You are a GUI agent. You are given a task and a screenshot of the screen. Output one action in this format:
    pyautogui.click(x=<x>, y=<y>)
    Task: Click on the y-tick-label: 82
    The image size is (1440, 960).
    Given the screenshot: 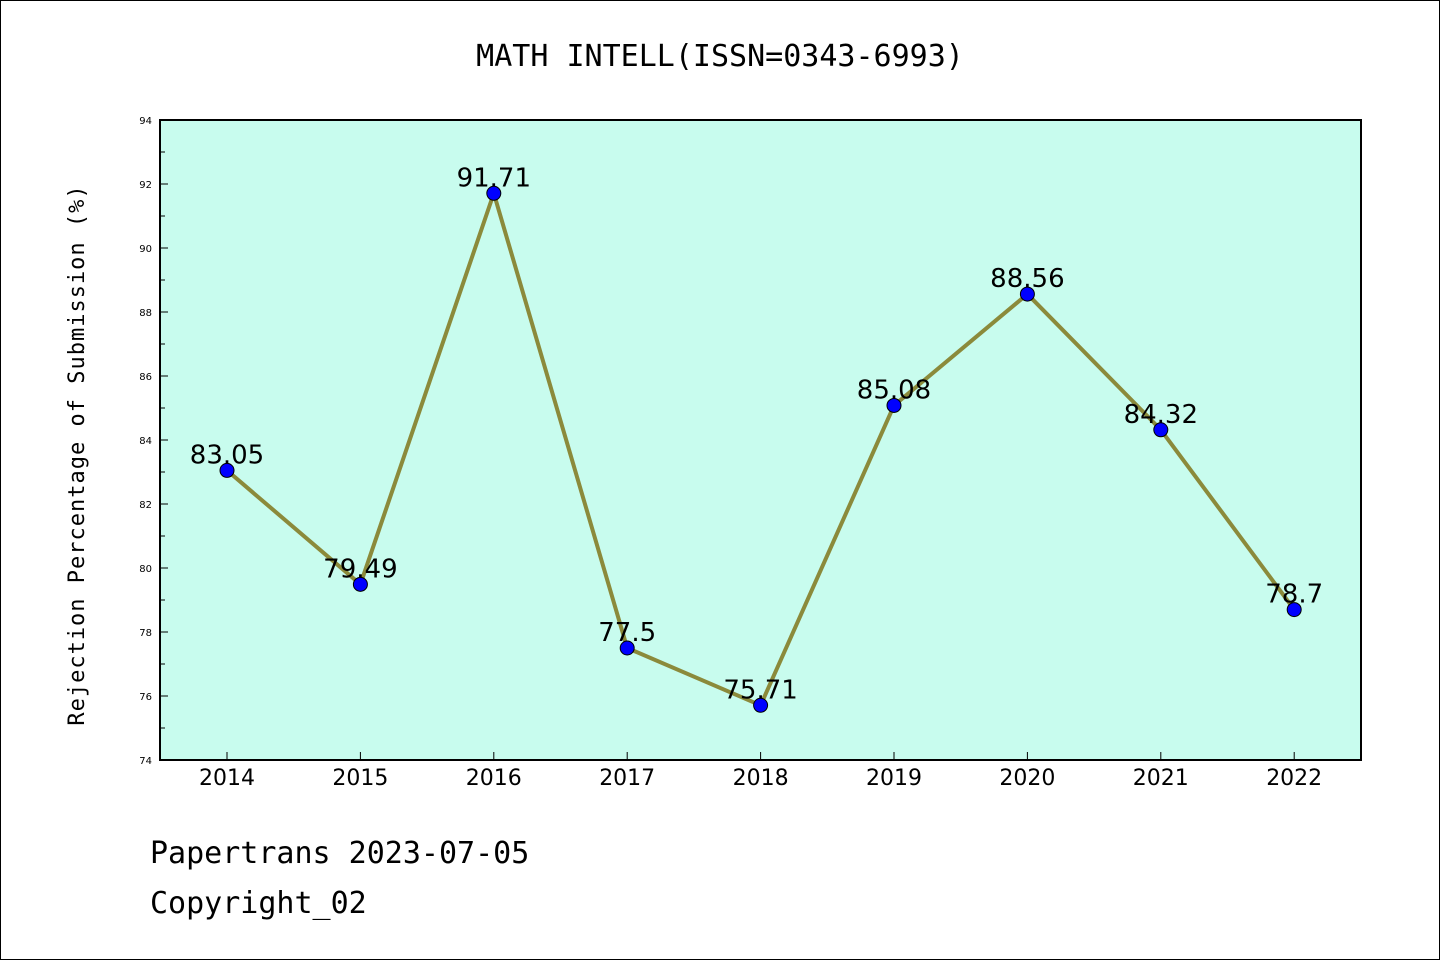 What is the action you would take?
    pyautogui.click(x=145, y=505)
    